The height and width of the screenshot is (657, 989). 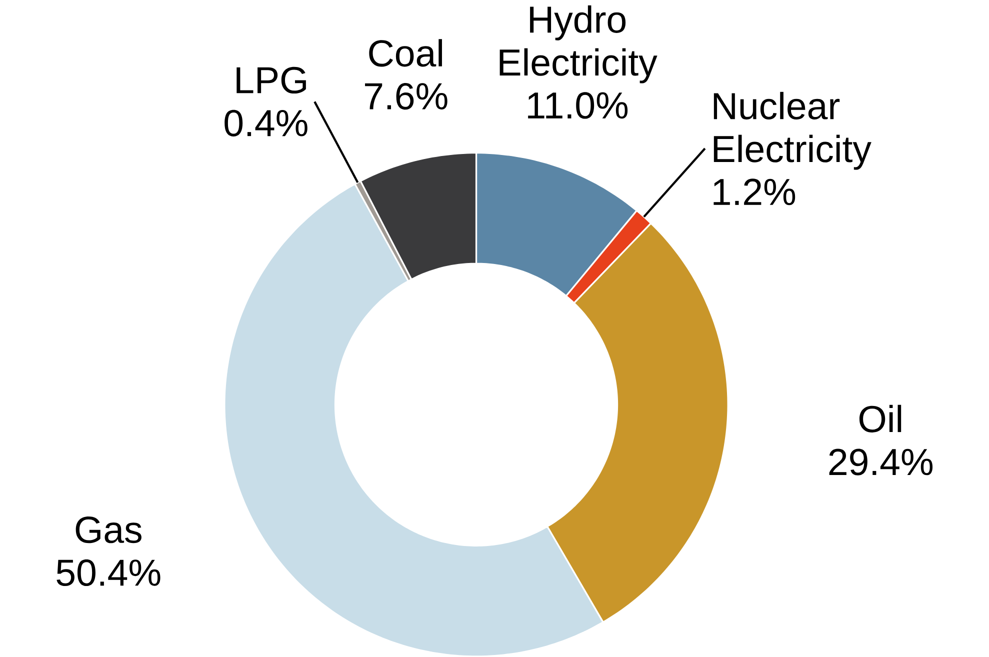 I want to click on slice-label: Gas, so click(x=109, y=530).